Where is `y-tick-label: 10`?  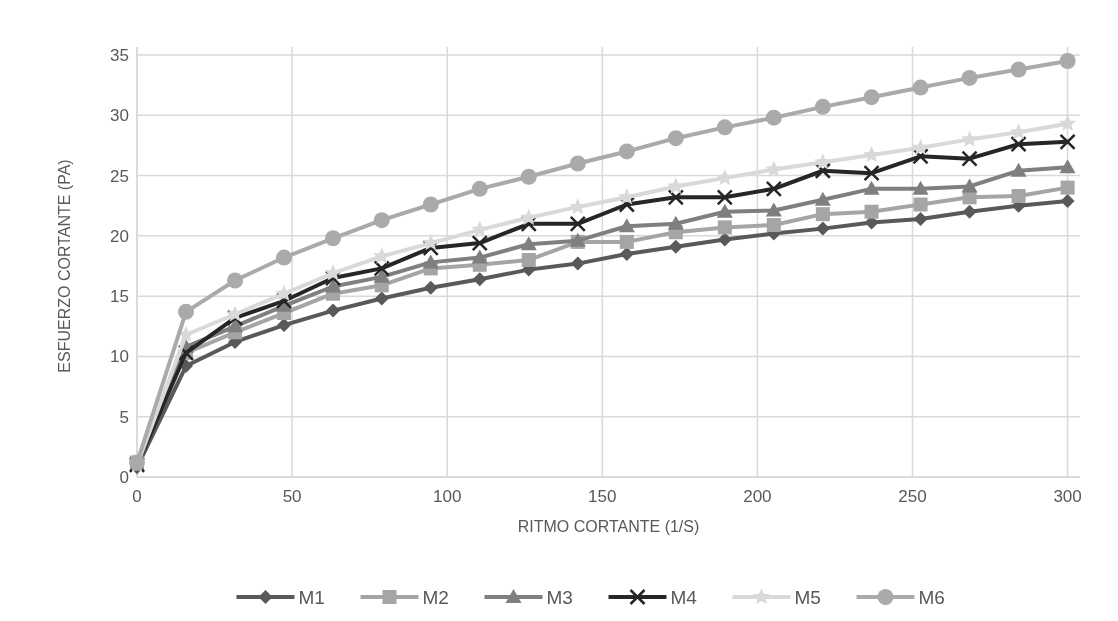
y-tick-label: 10 is located at coordinates (119, 357).